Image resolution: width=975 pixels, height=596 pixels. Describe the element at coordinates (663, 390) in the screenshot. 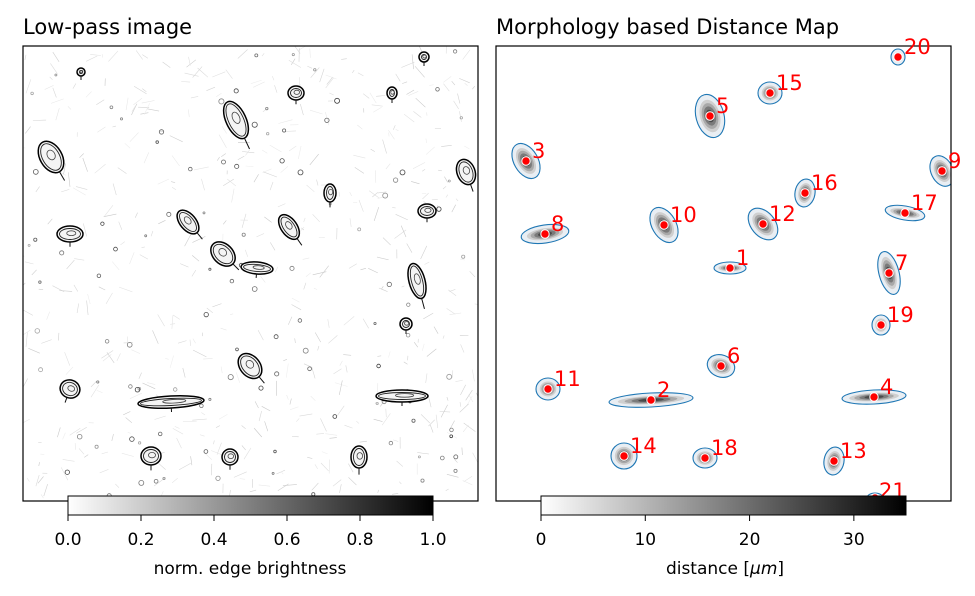

I see `cell-number-label: 2` at that location.